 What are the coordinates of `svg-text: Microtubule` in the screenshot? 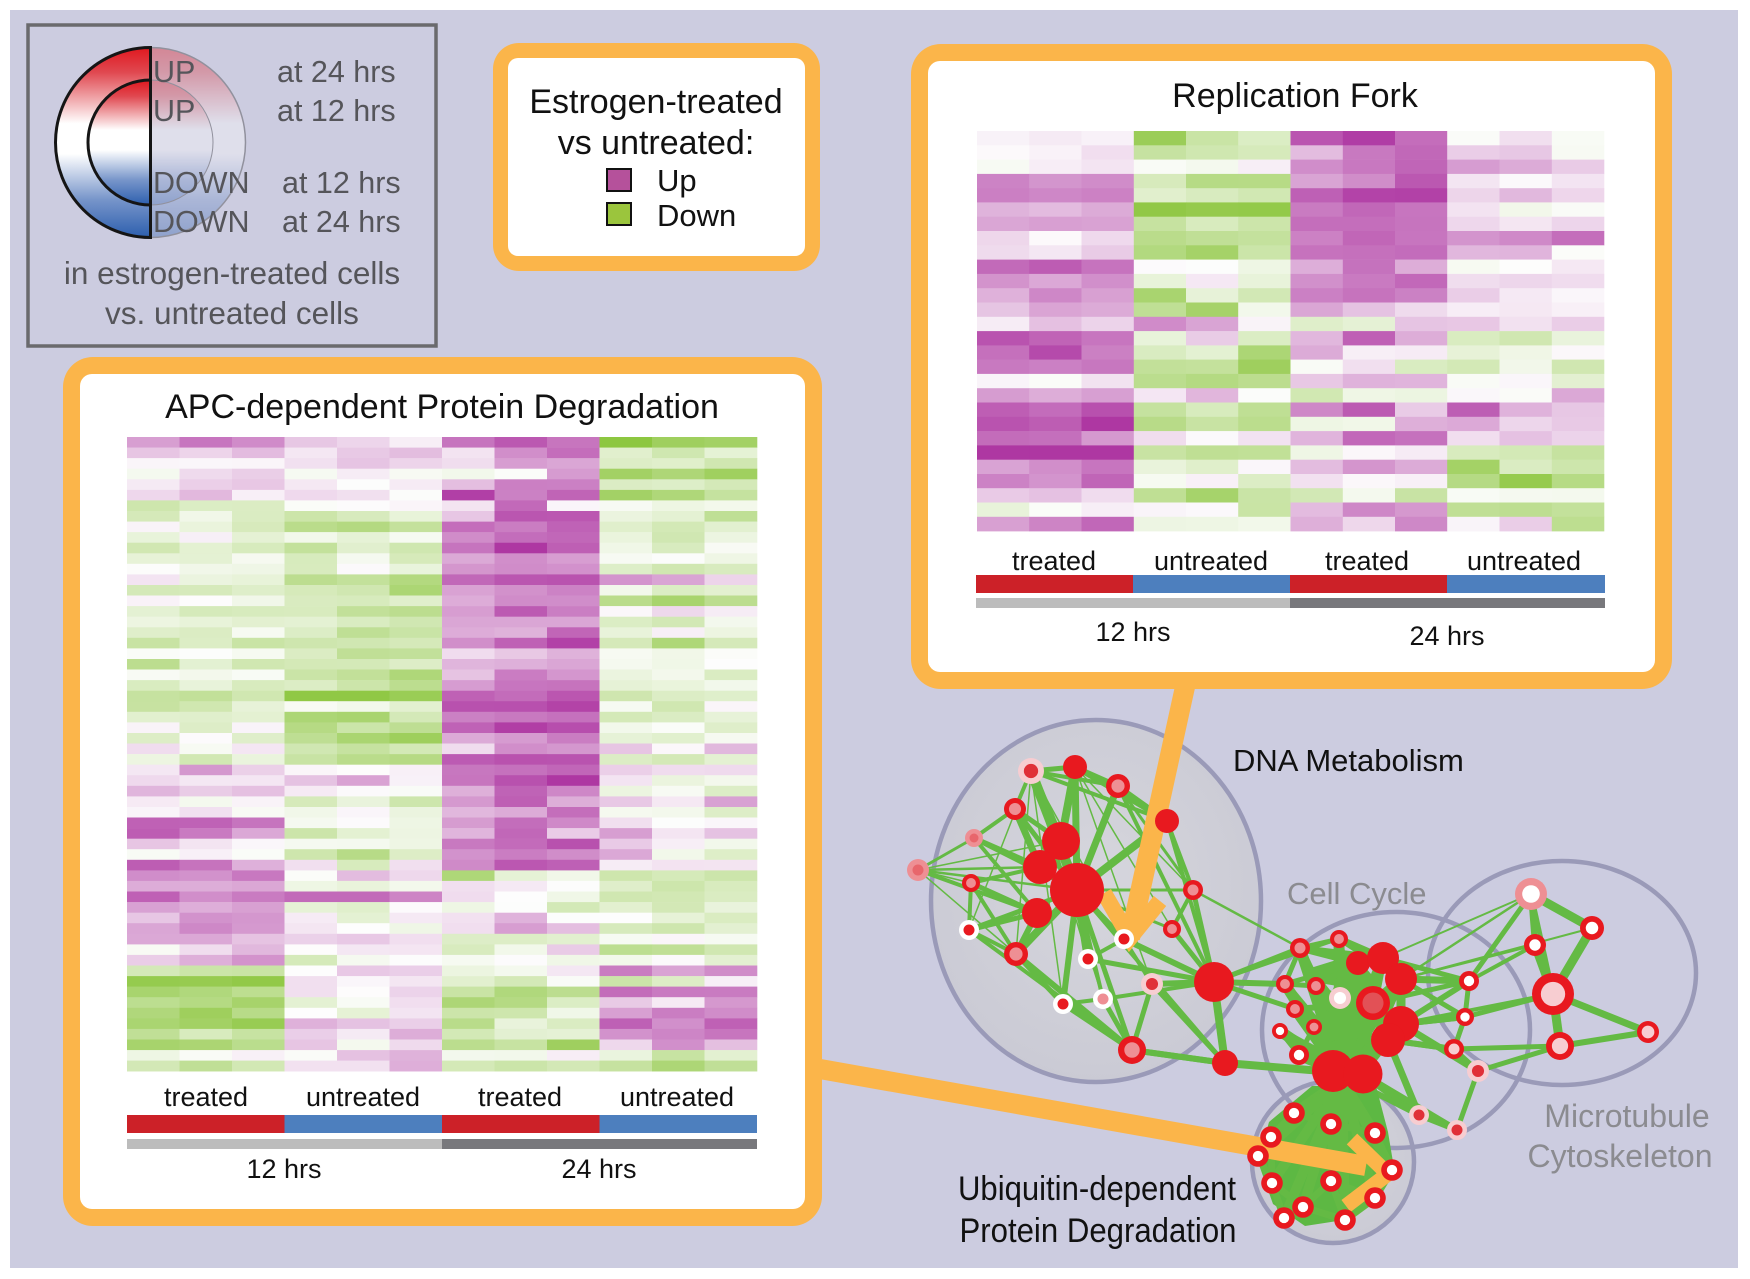 It's located at (1626, 1116).